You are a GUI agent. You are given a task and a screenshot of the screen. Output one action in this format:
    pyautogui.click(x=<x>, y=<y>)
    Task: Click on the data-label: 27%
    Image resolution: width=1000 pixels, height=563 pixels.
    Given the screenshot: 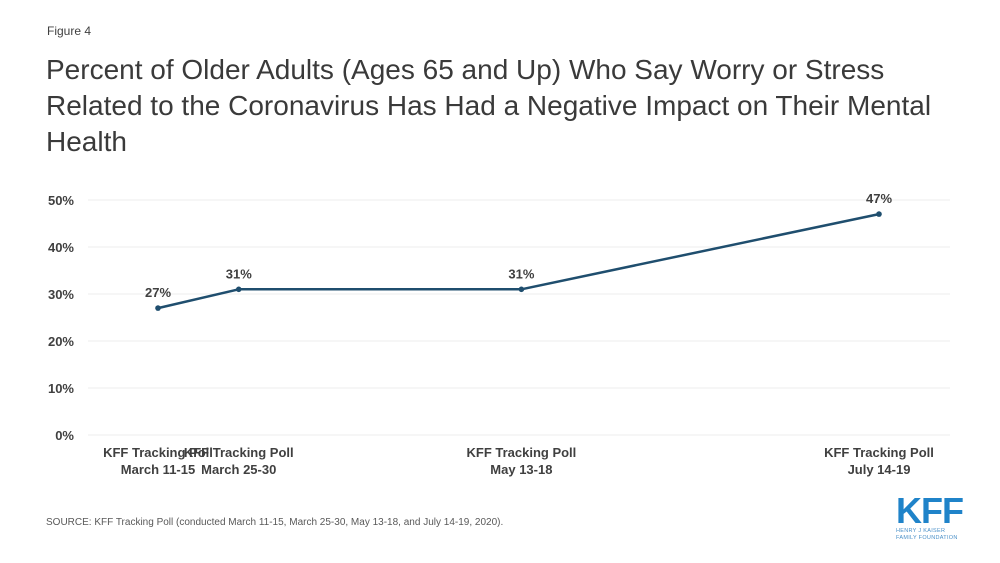 What is the action you would take?
    pyautogui.click(x=158, y=292)
    